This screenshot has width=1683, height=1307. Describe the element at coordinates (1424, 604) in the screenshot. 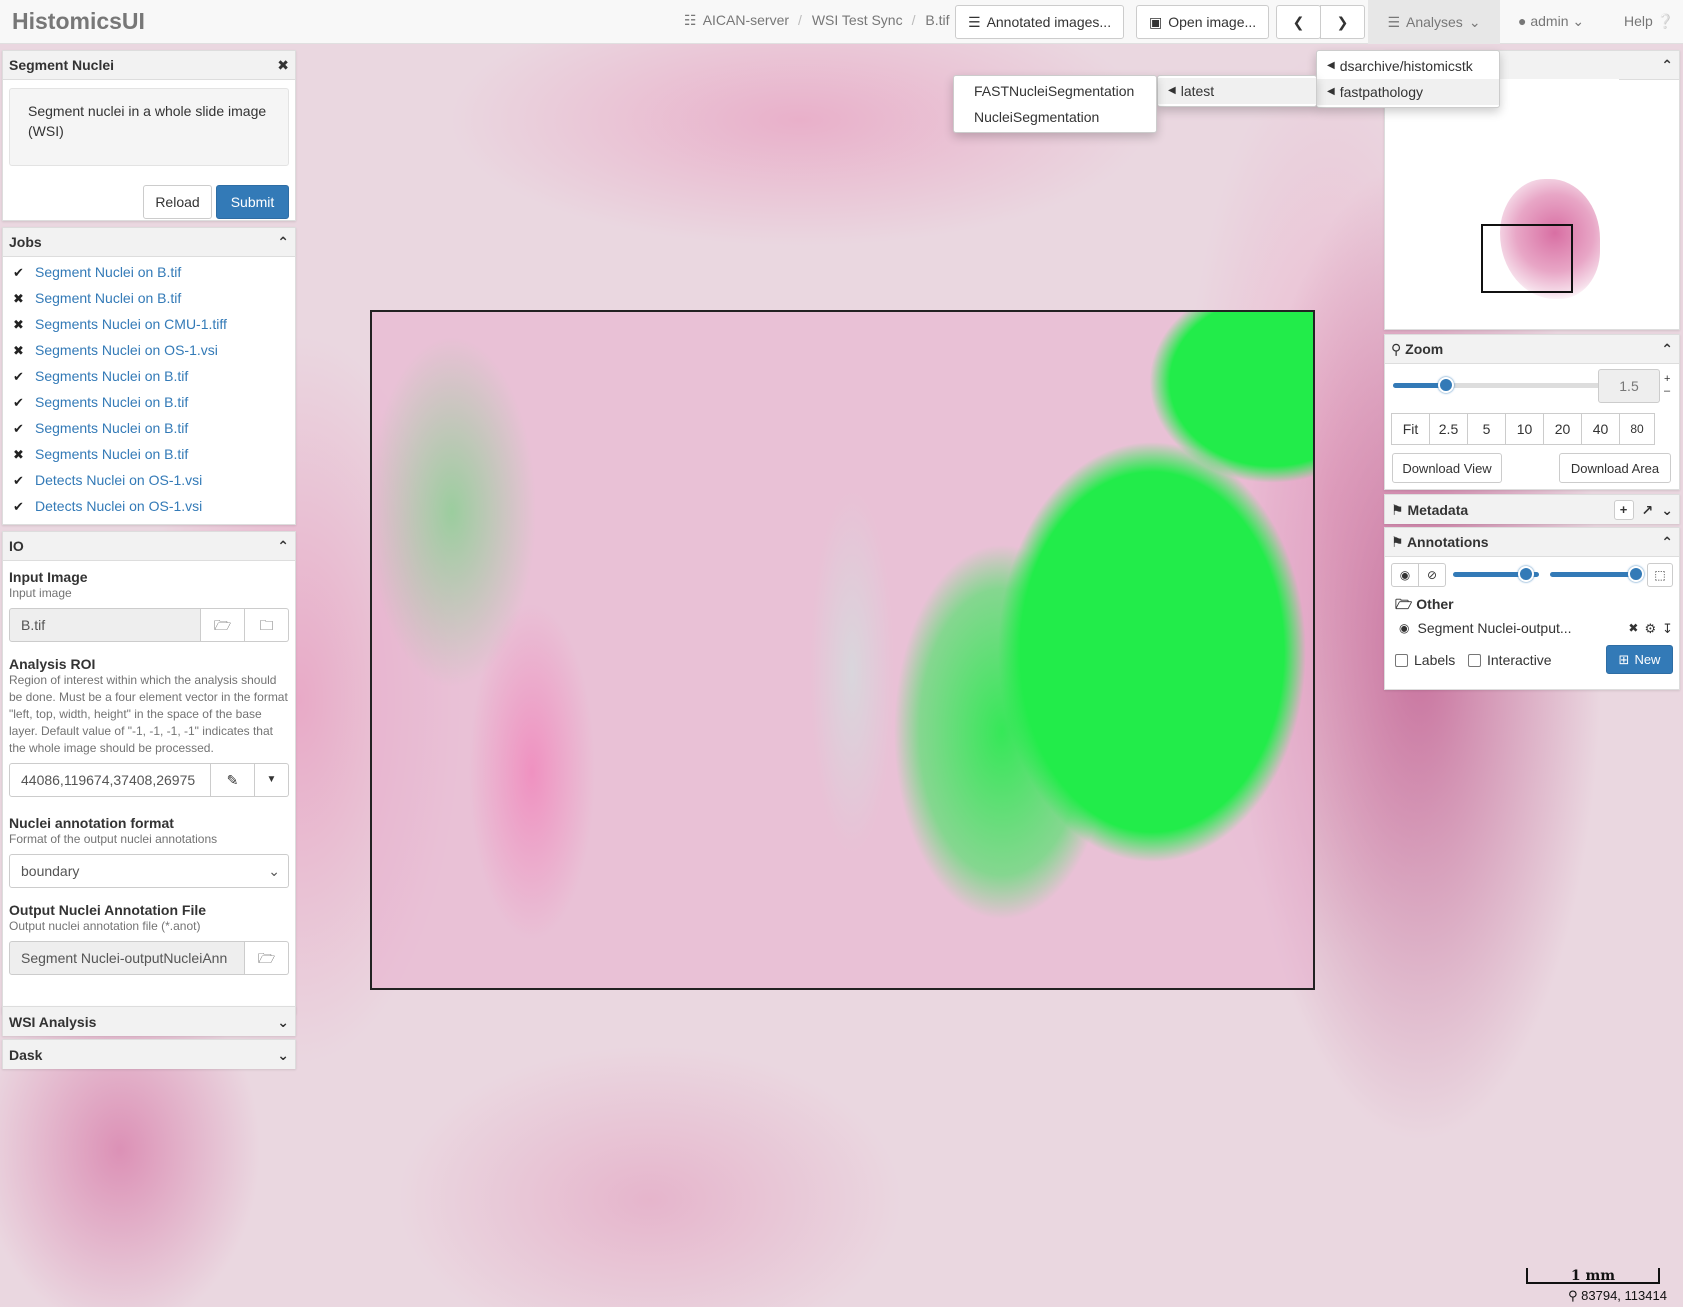

I see `annotation-group: 🗁 Other` at that location.